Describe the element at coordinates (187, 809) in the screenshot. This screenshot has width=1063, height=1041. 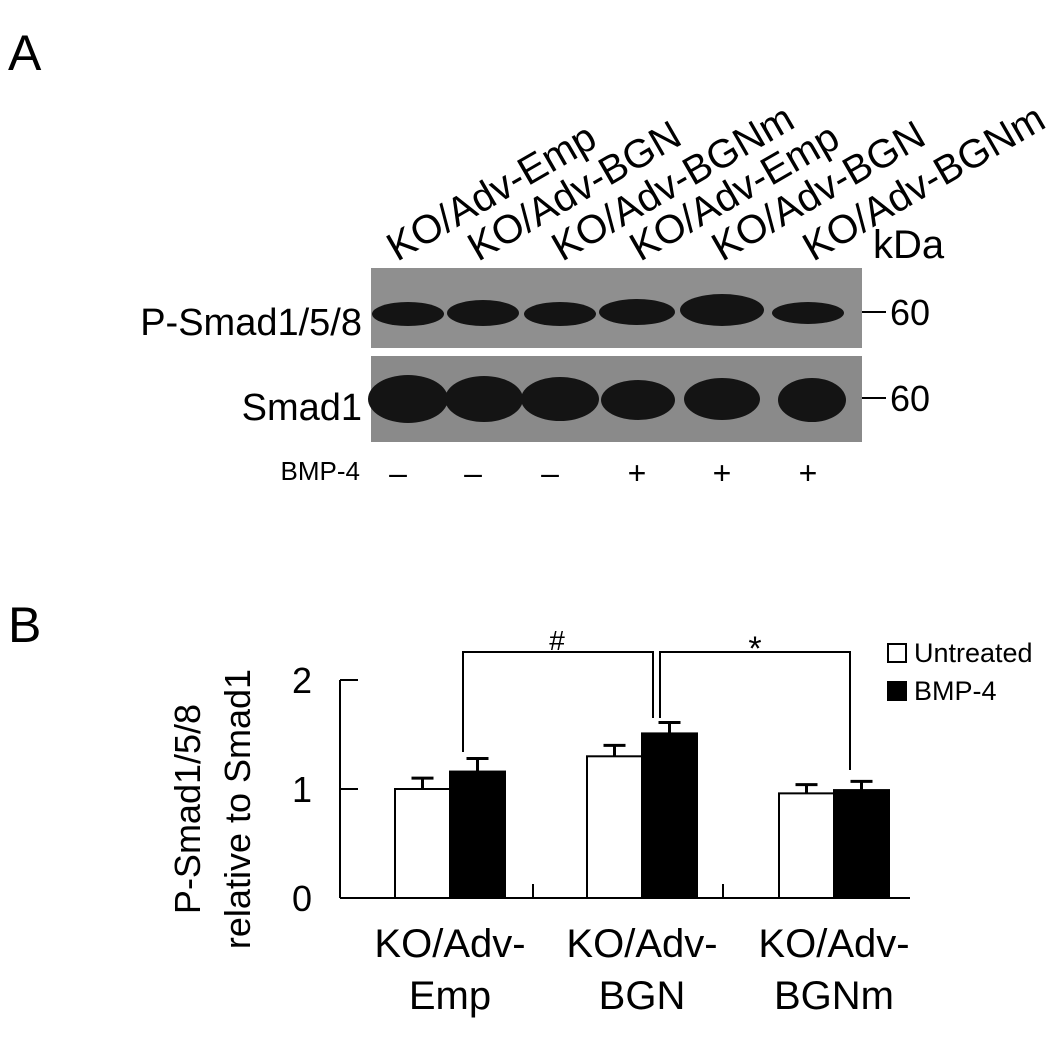
I see `y-axis-label: P-Smad1/5/8` at that location.